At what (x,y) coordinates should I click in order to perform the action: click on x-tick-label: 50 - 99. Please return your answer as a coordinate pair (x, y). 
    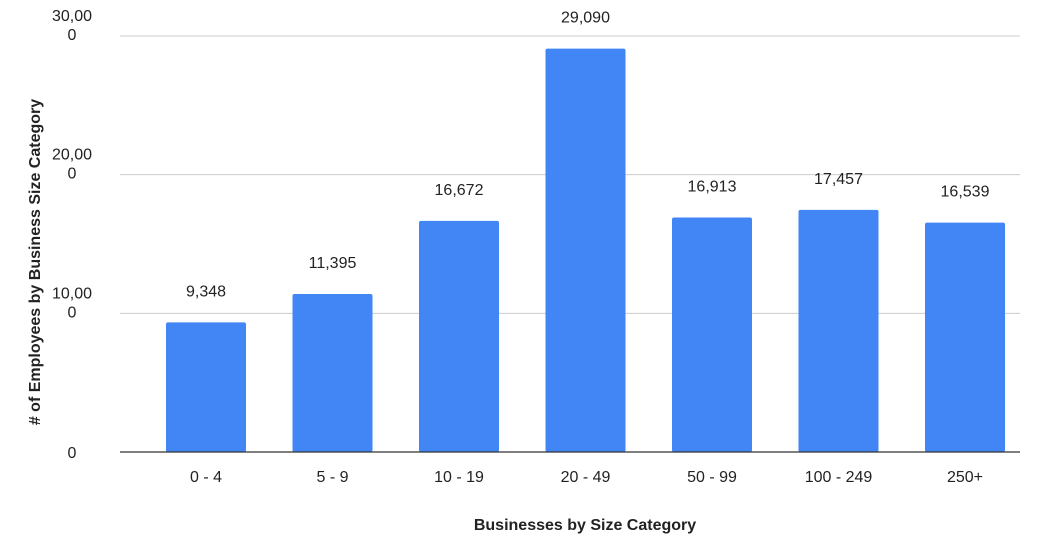
    Looking at the image, I should click on (712, 477).